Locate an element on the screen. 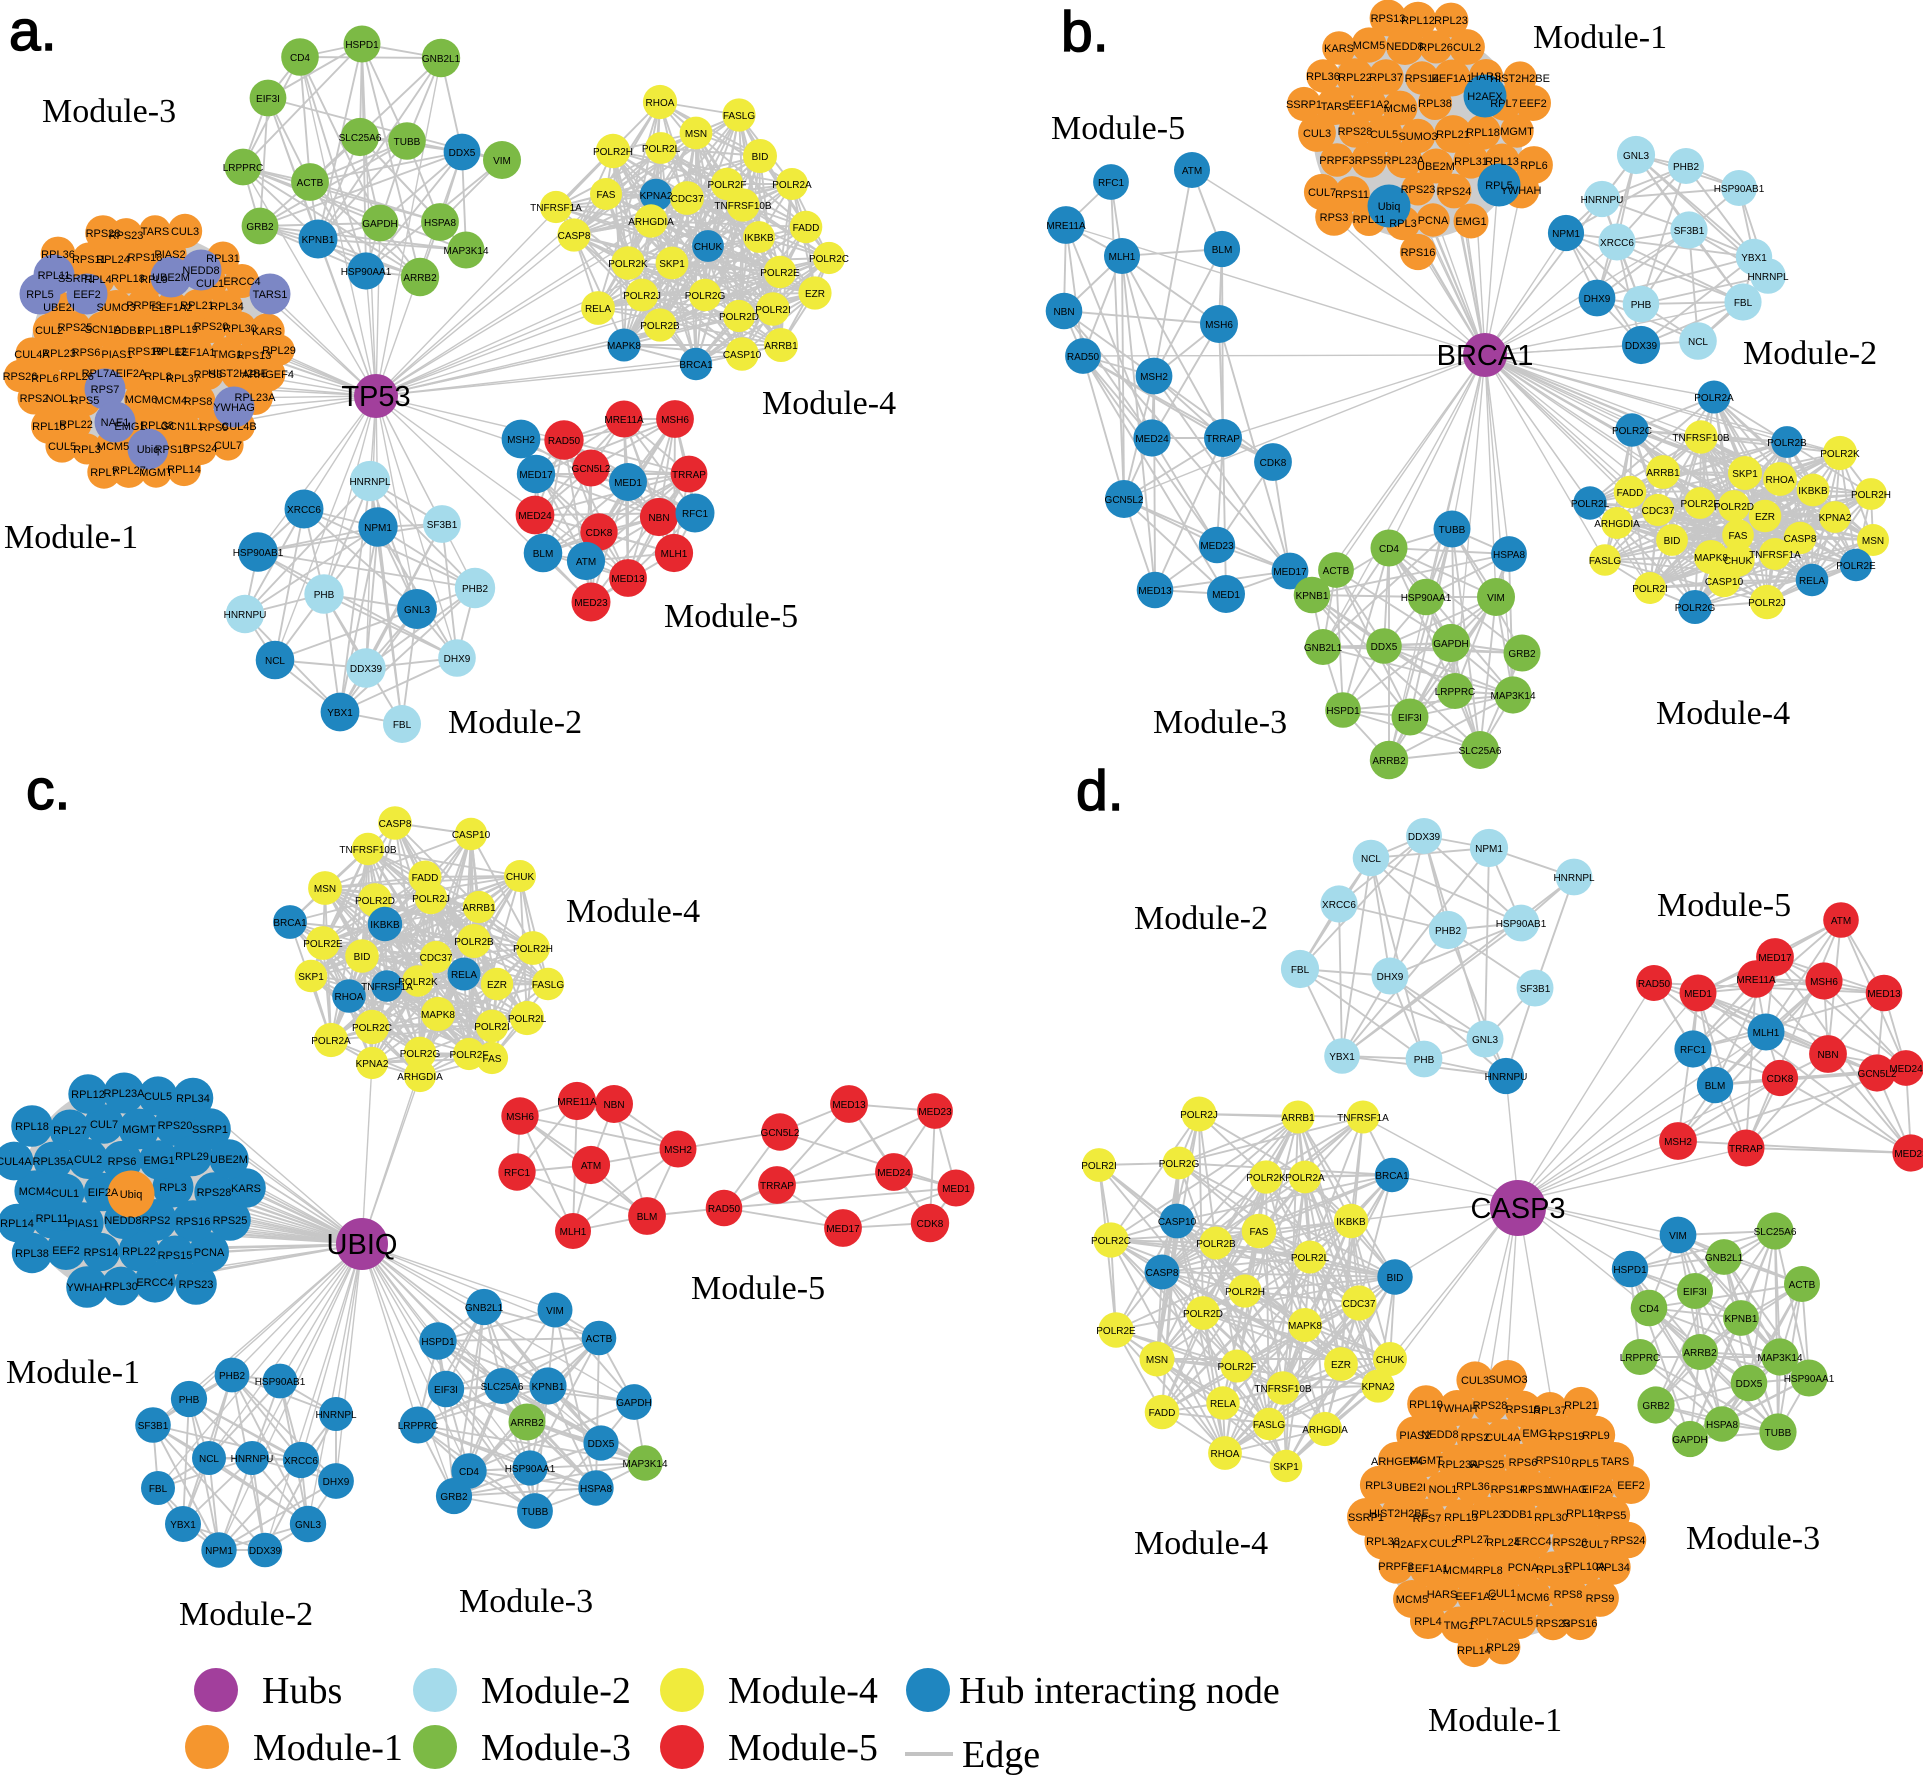 The width and height of the screenshot is (1923, 1780). svg-text: CDK8 is located at coordinates (930, 1224).